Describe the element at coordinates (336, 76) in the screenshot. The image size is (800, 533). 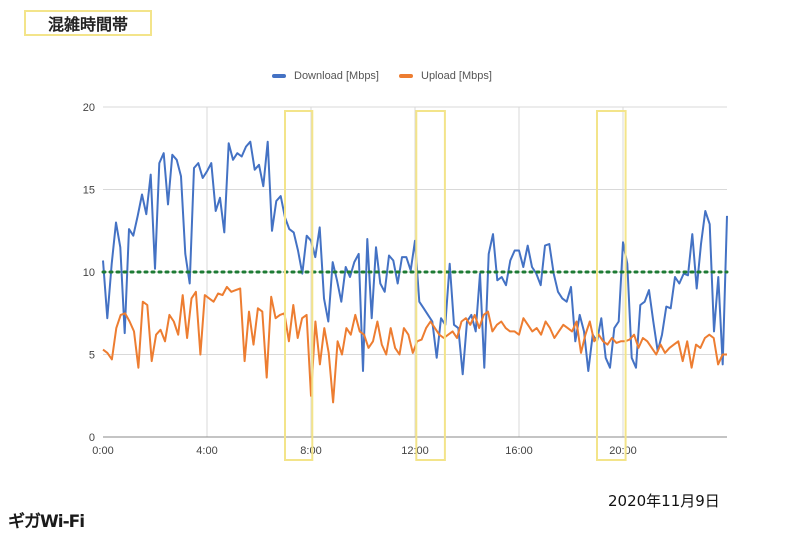
I see `legend-download-label: Download [Mbps]` at that location.